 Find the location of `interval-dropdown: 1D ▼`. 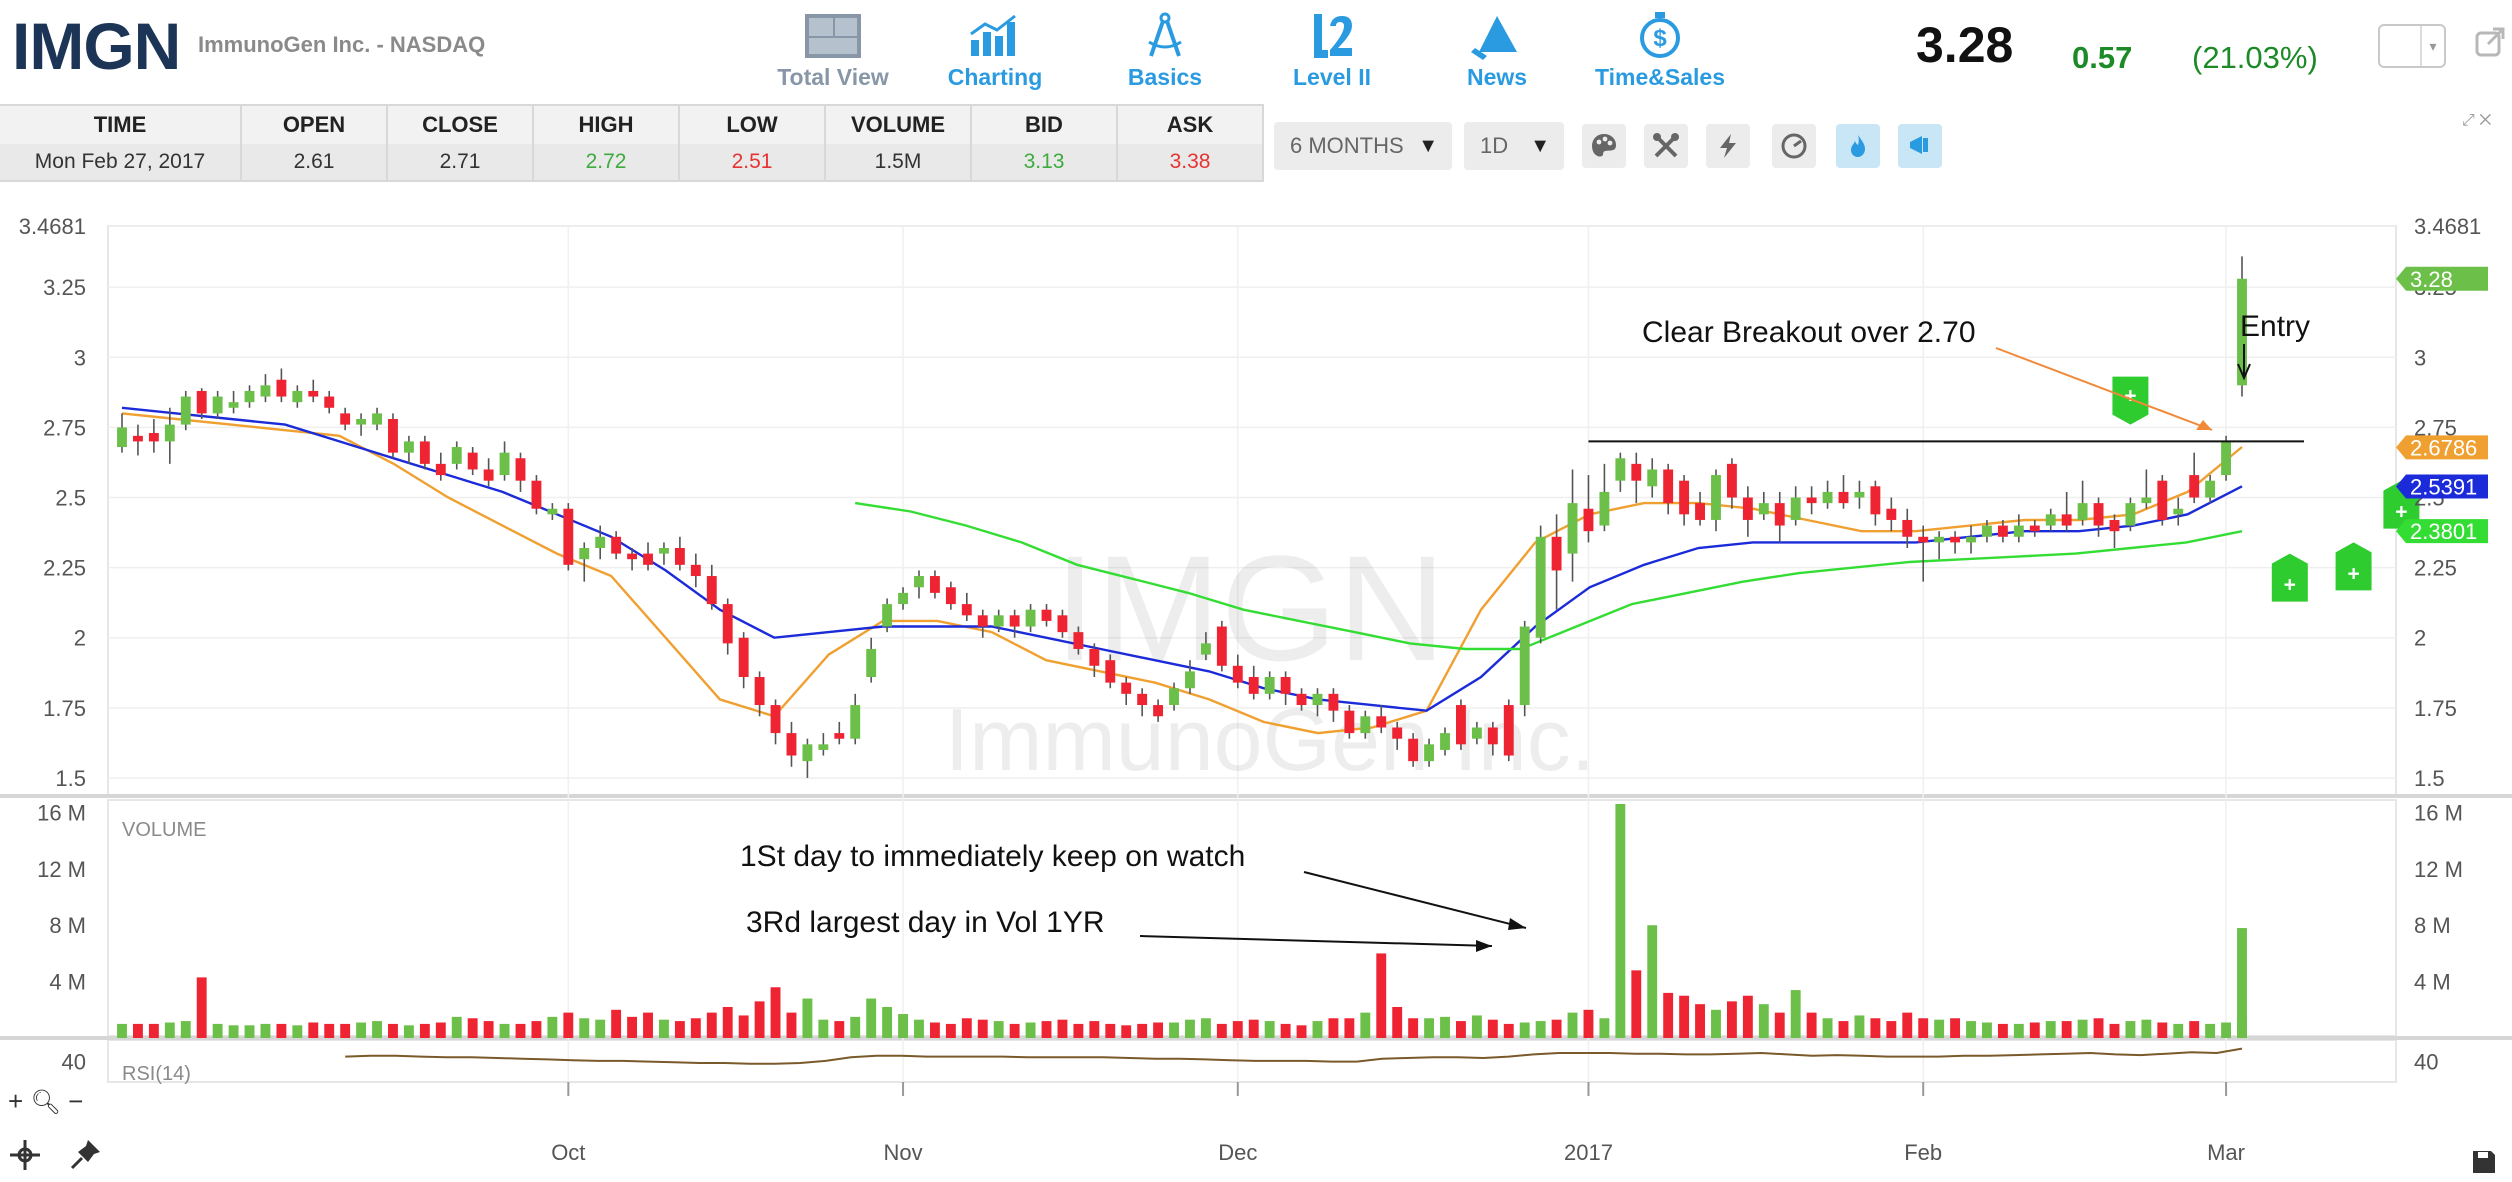

interval-dropdown: 1D ▼ is located at coordinates (1514, 146).